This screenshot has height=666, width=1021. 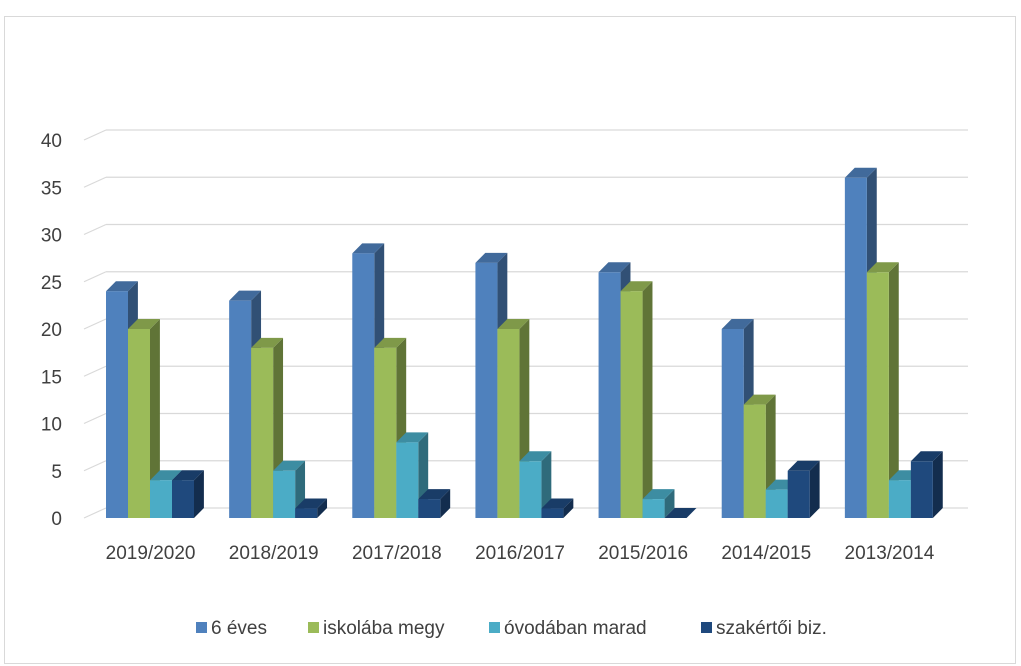 What do you see at coordinates (643, 553) in the screenshot?
I see `x-tick-label: 2015/2016` at bounding box center [643, 553].